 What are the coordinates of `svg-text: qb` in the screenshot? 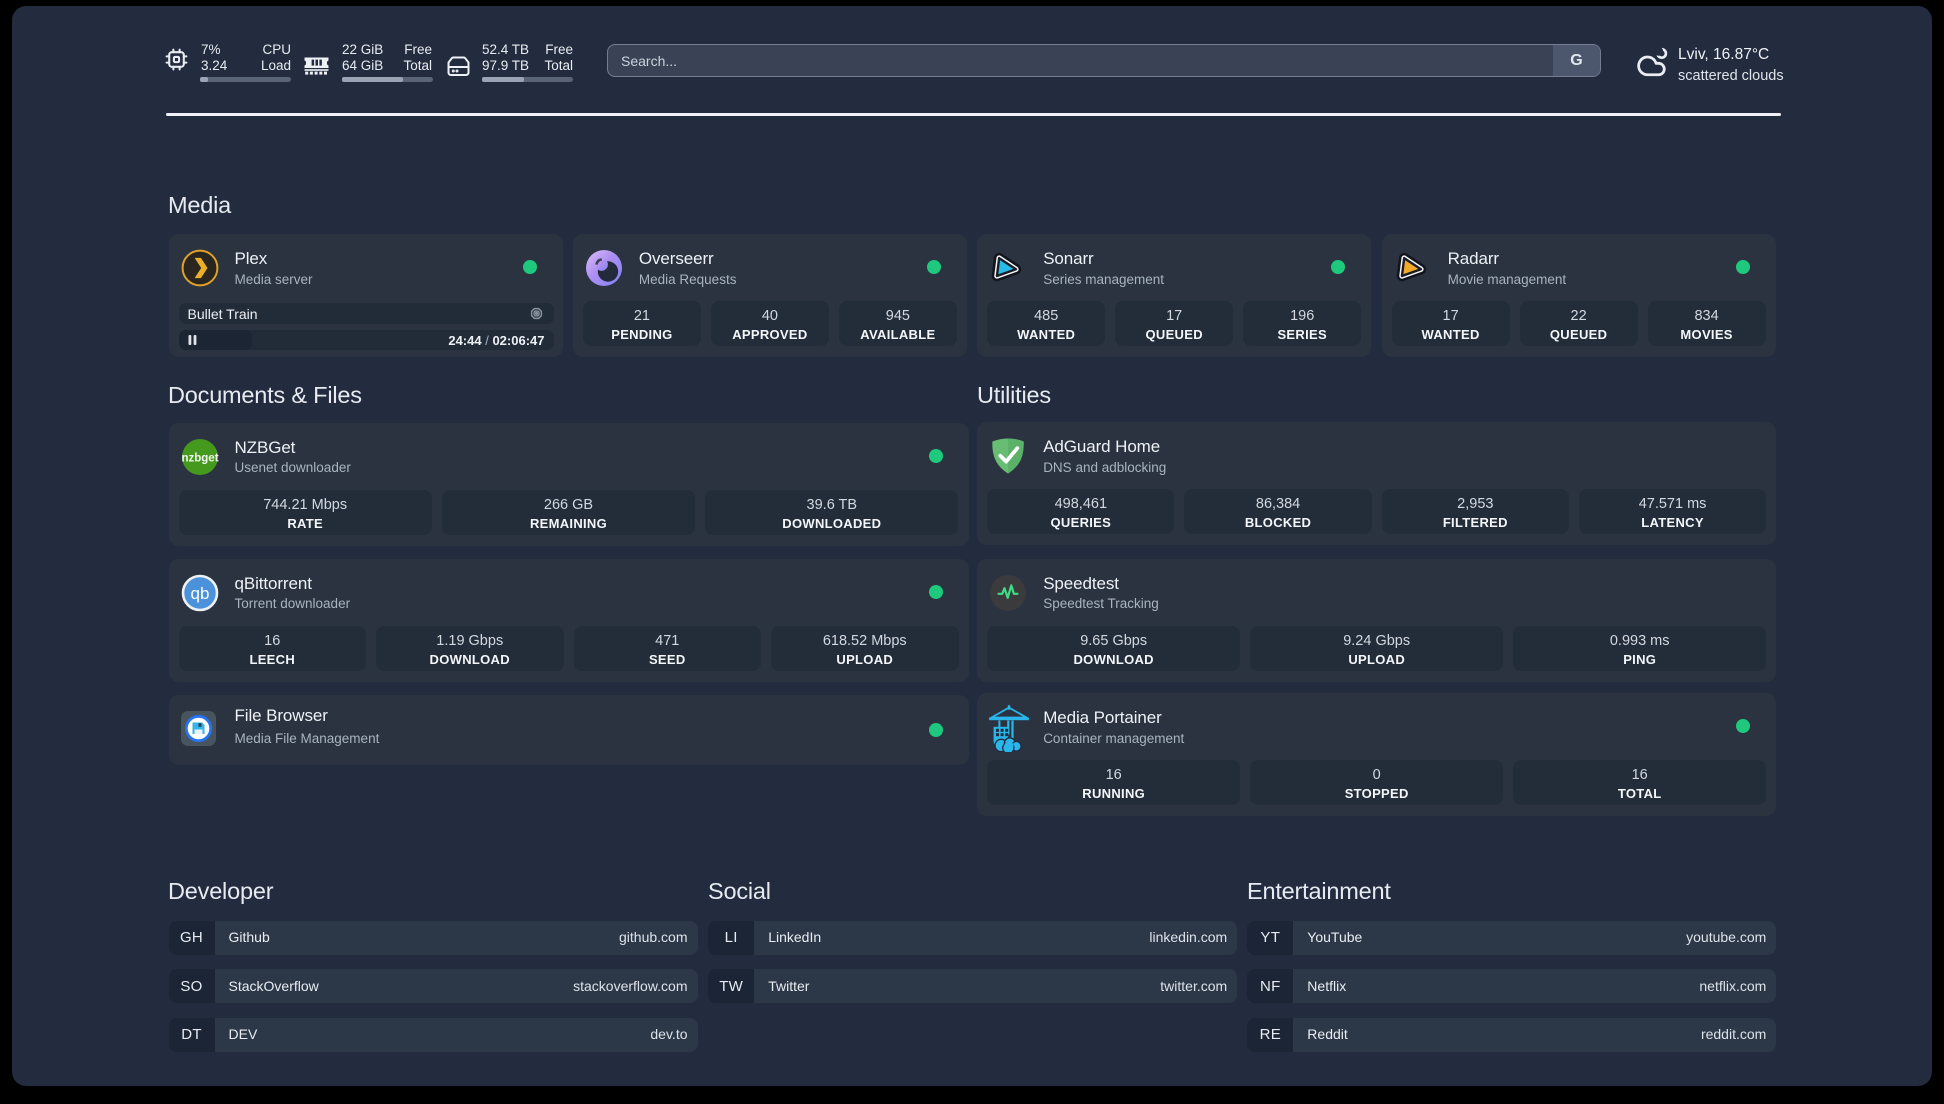 It's located at (199, 593).